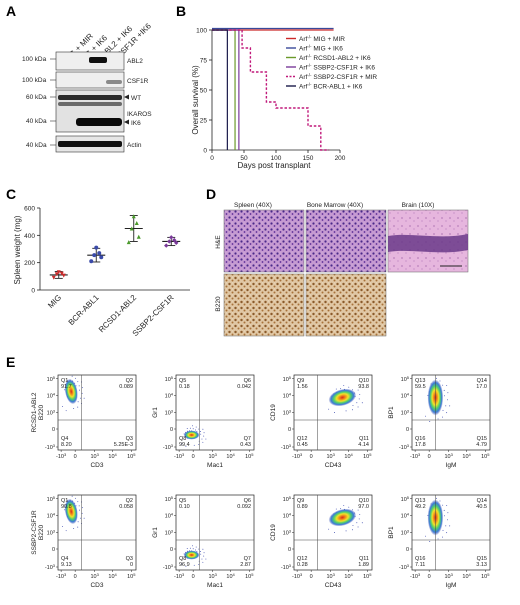  I want to click on quadrant-value: 40.5, so click(481, 507).